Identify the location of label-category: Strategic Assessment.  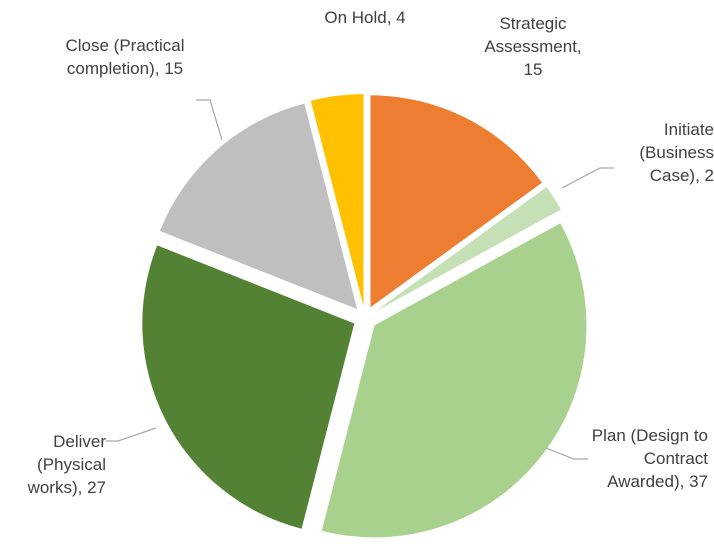
(530, 35).